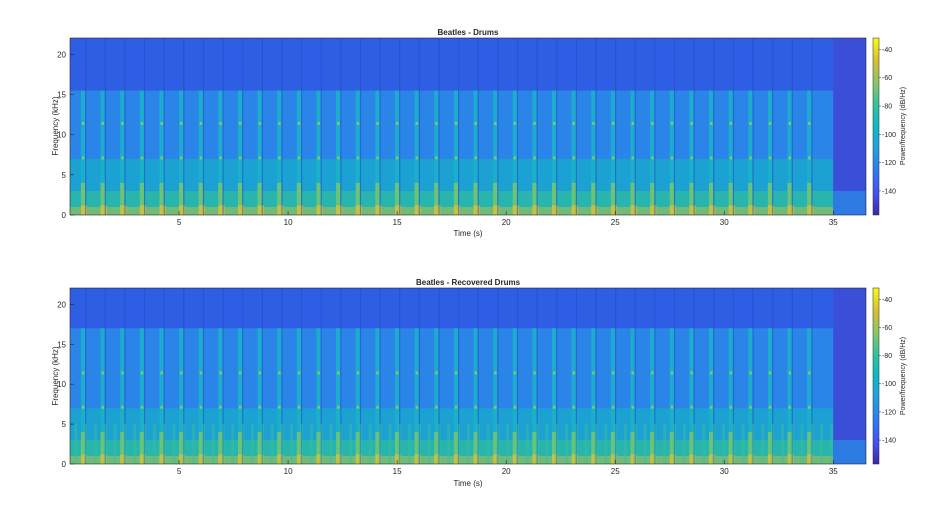  Describe the element at coordinates (849, 452) in the screenshot. I see `decay-tail` at that location.